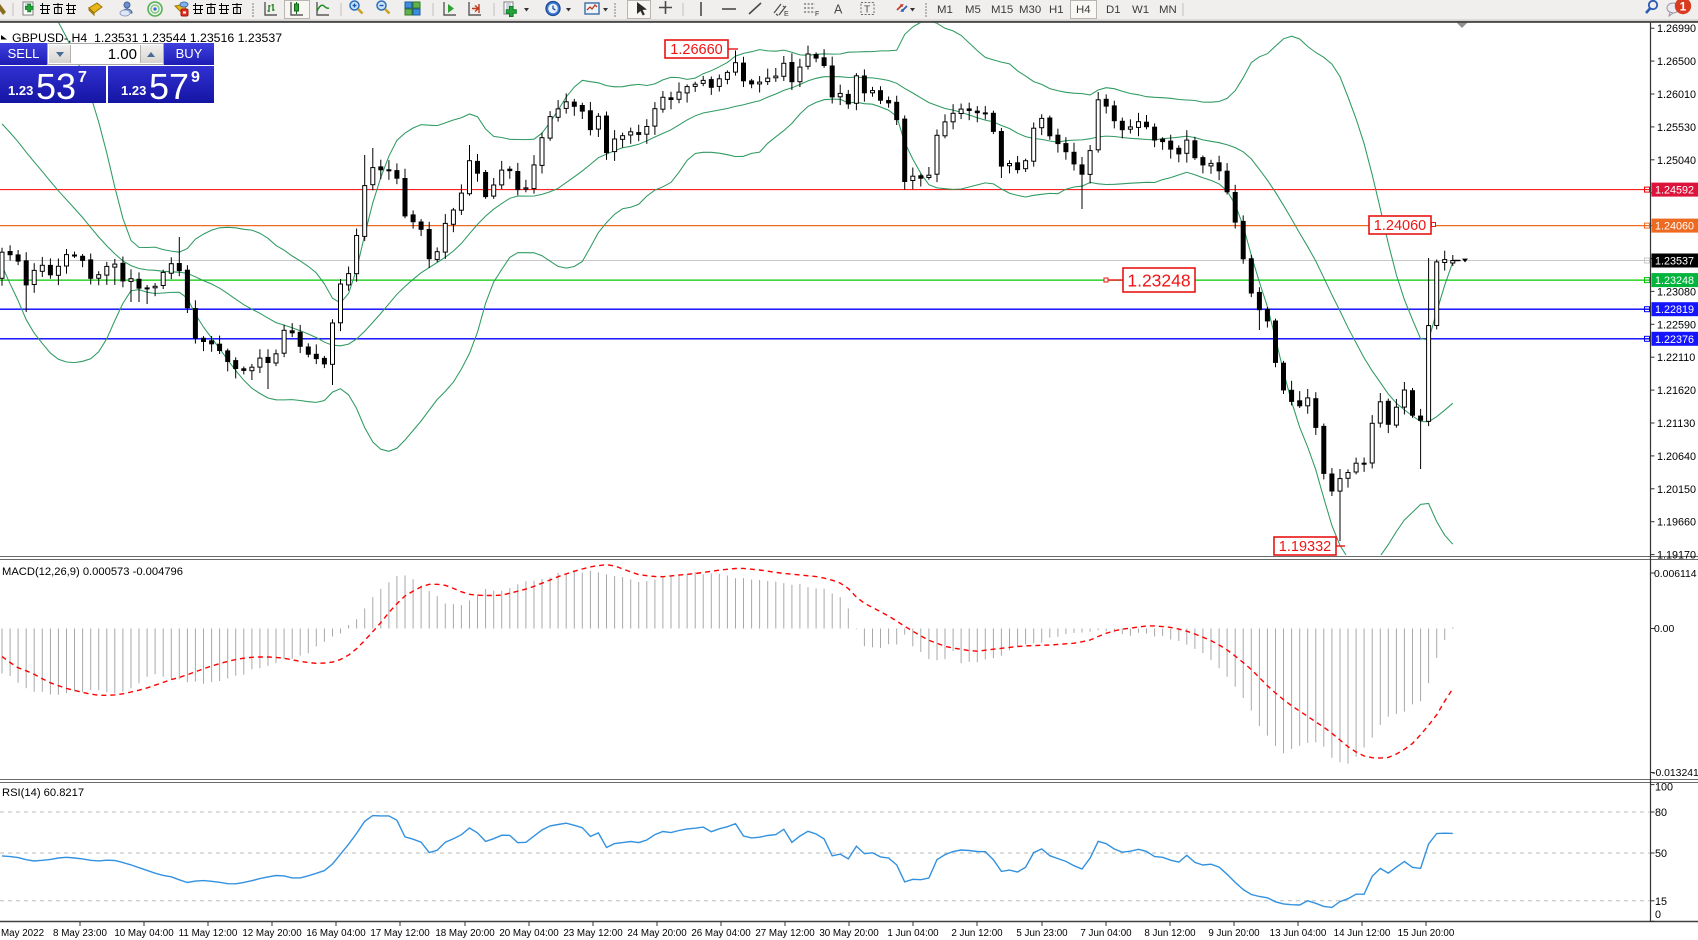 The image size is (1698, 940). What do you see at coordinates (696, 50) in the screenshot?
I see `svg-text: 1.26660` at bounding box center [696, 50].